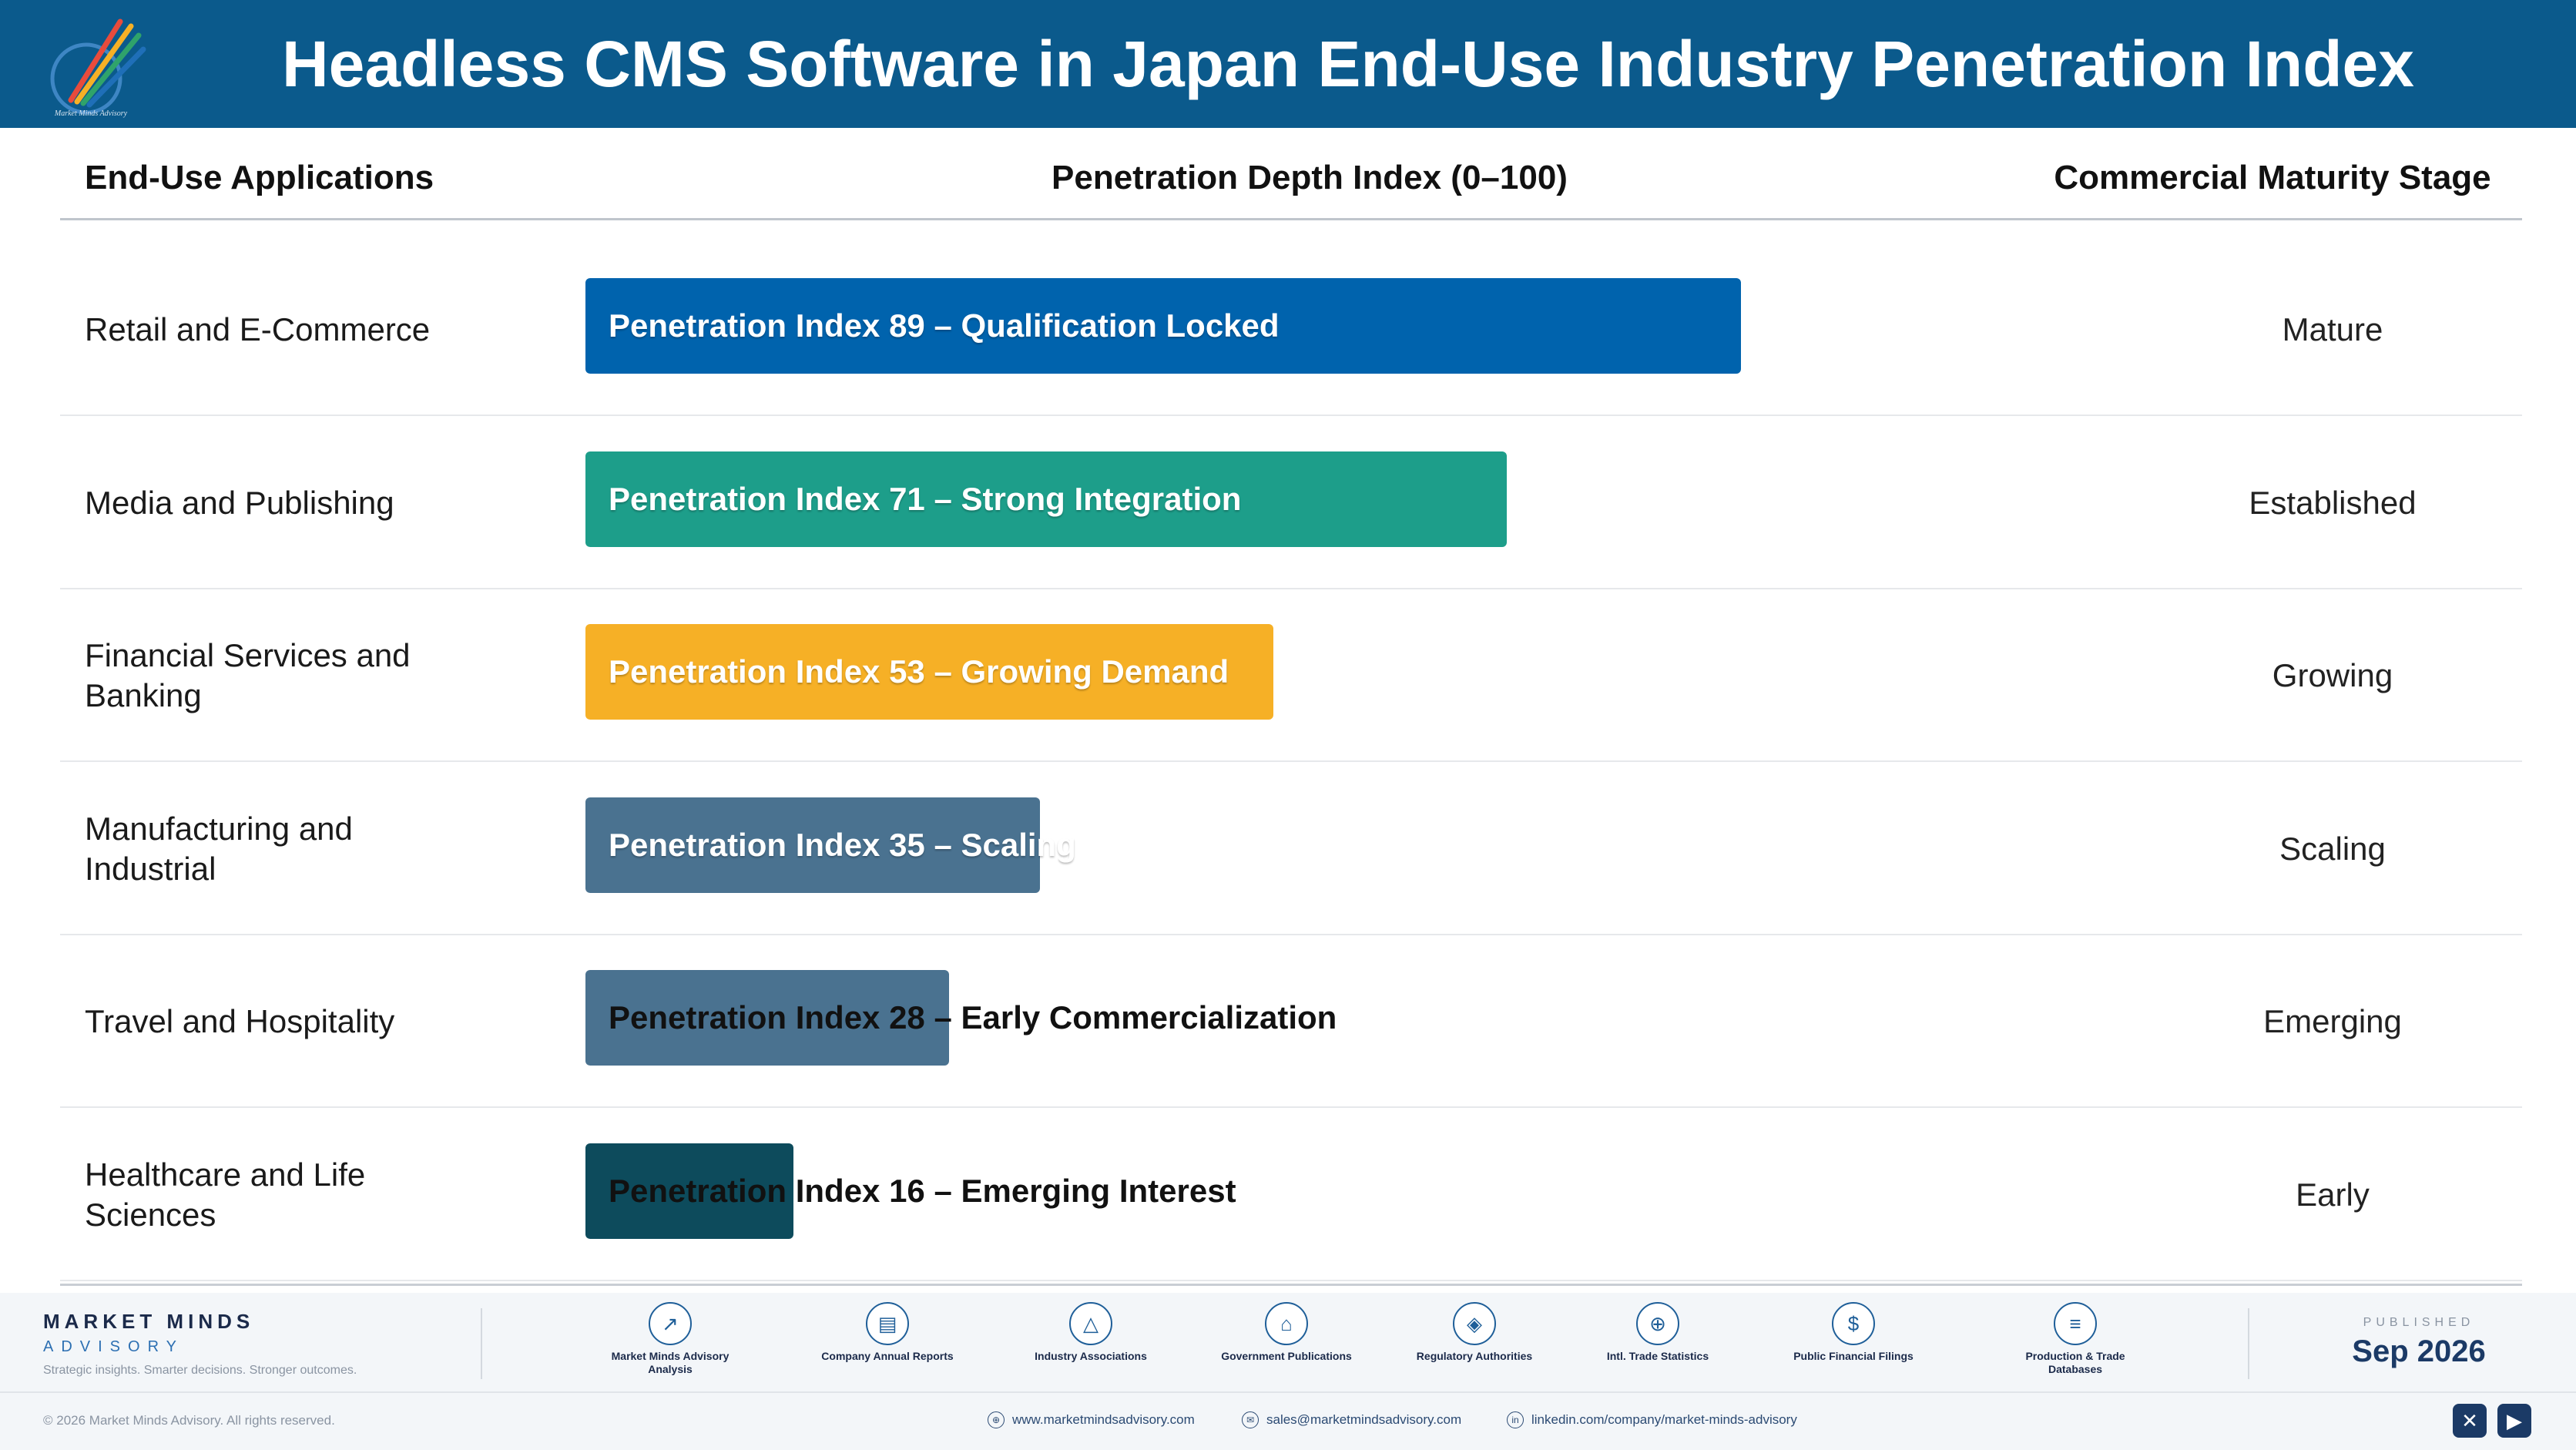  Describe the element at coordinates (2333, 1194) in the screenshot. I see `maturity-stage: Early` at that location.